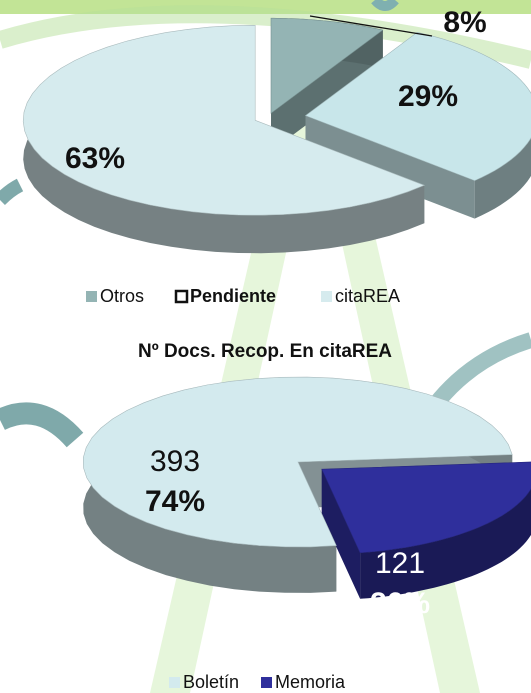 The image size is (531, 693). What do you see at coordinates (211, 682) in the screenshot?
I see `legend-label: Boletín` at bounding box center [211, 682].